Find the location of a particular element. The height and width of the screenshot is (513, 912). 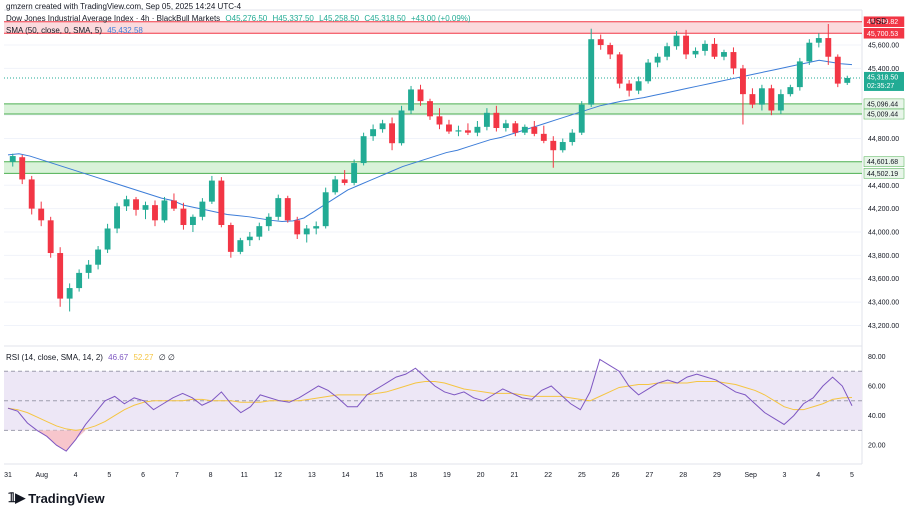

zone-price-tag-label: 45,700.53 is located at coordinates (882, 34).